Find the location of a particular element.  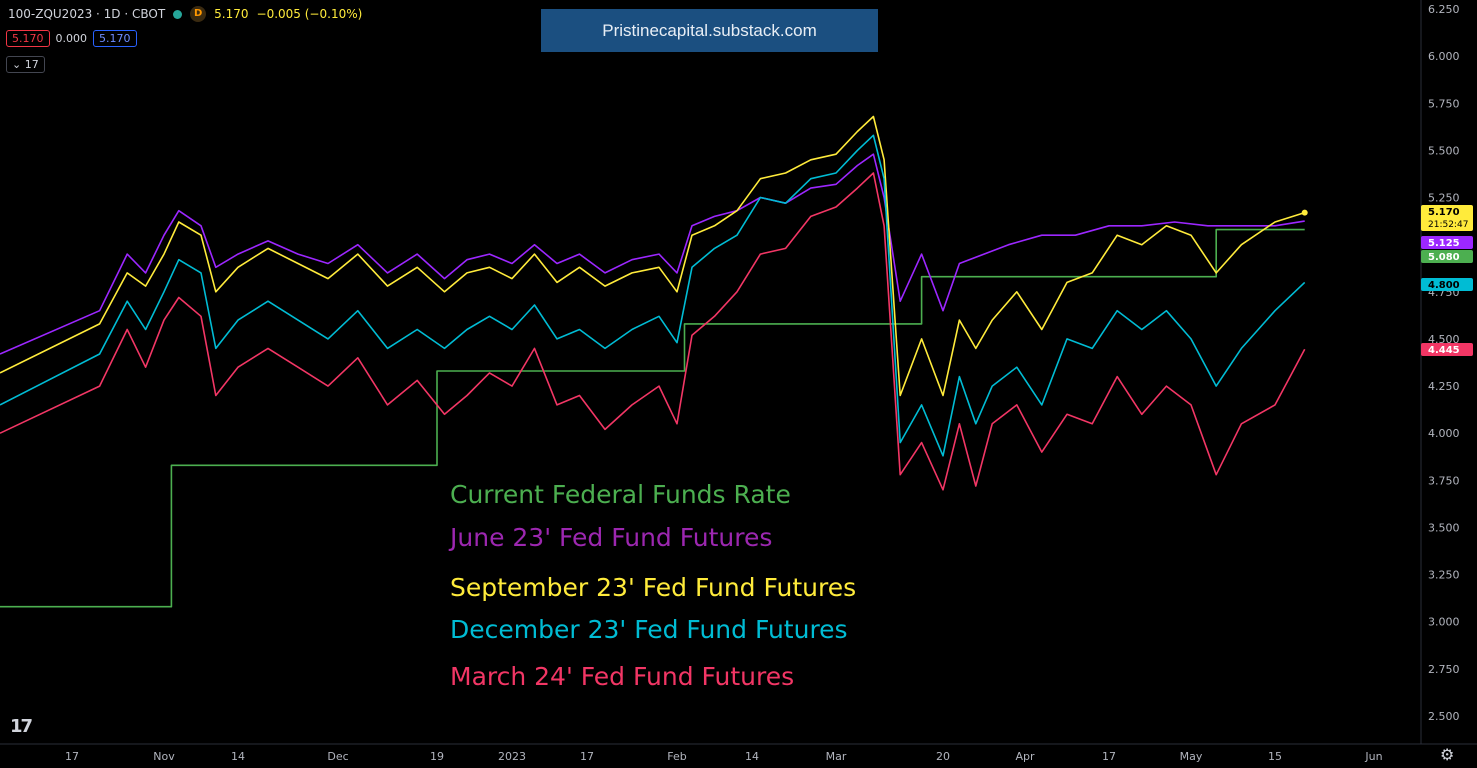

y-tick-label: 6.250 is located at coordinates (1444, 9).